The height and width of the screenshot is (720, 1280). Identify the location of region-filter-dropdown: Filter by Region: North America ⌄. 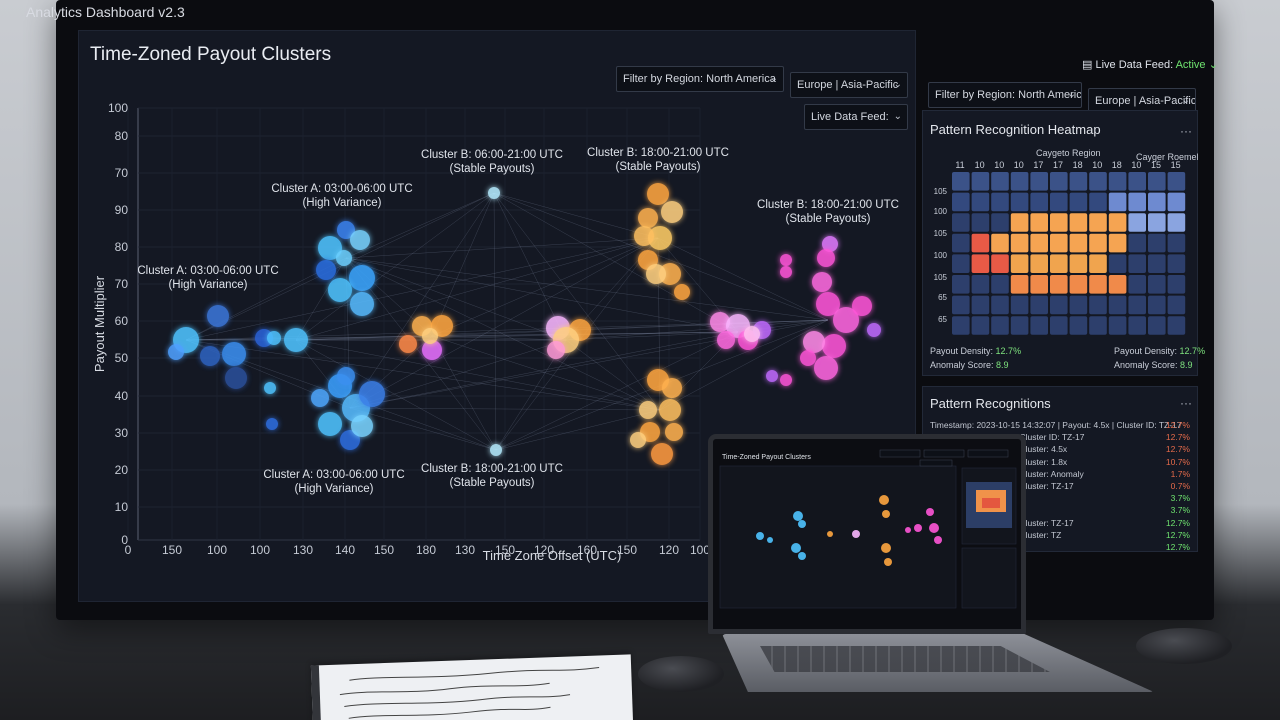
(700, 79).